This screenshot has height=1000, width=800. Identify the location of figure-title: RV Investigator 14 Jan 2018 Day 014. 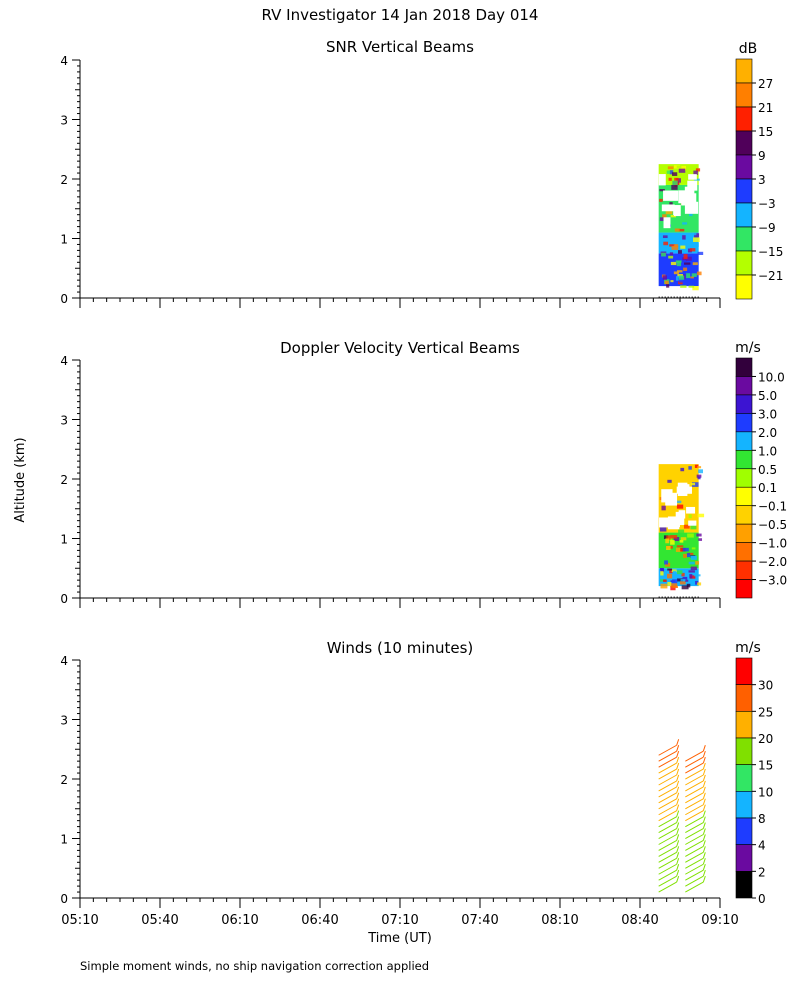
(400, 15).